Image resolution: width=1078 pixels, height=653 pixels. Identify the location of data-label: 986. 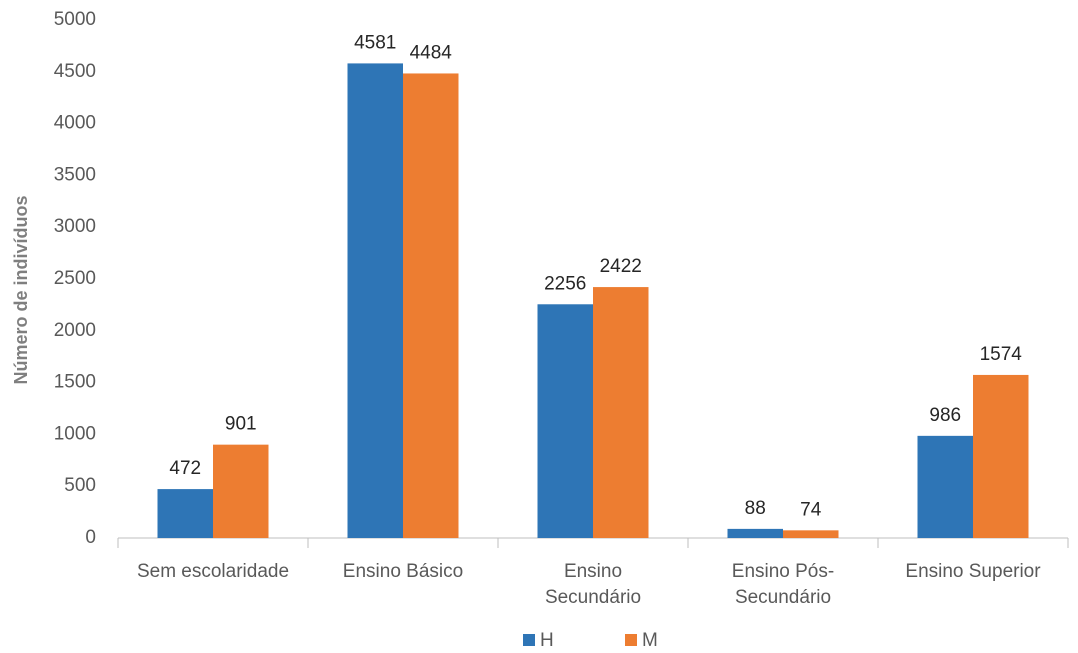
(945, 415).